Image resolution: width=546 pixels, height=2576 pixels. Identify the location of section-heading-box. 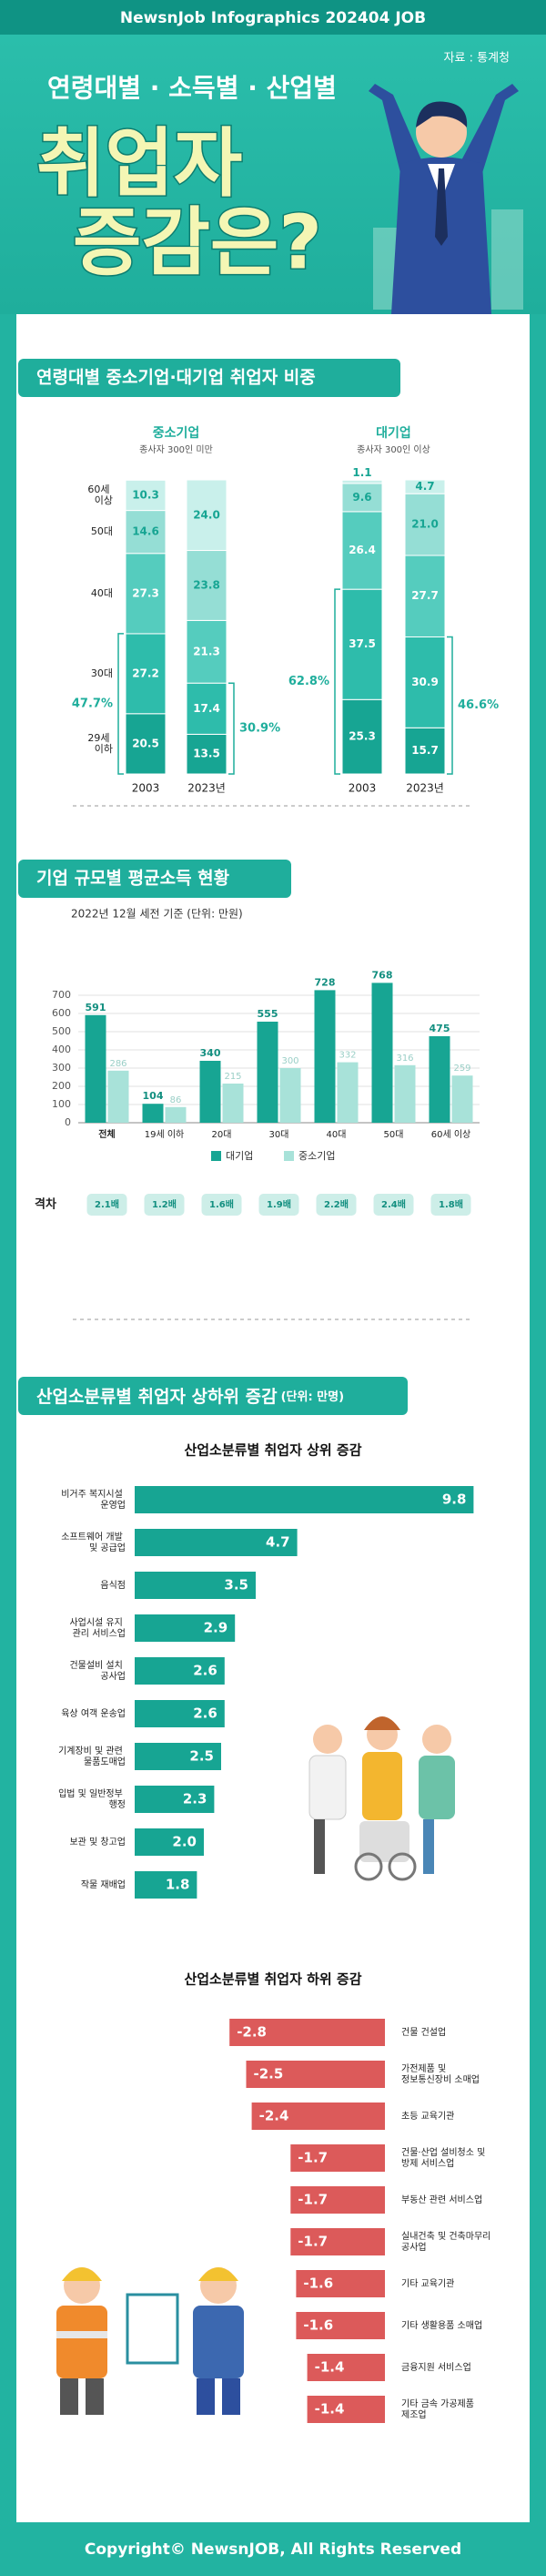
(155, 879).